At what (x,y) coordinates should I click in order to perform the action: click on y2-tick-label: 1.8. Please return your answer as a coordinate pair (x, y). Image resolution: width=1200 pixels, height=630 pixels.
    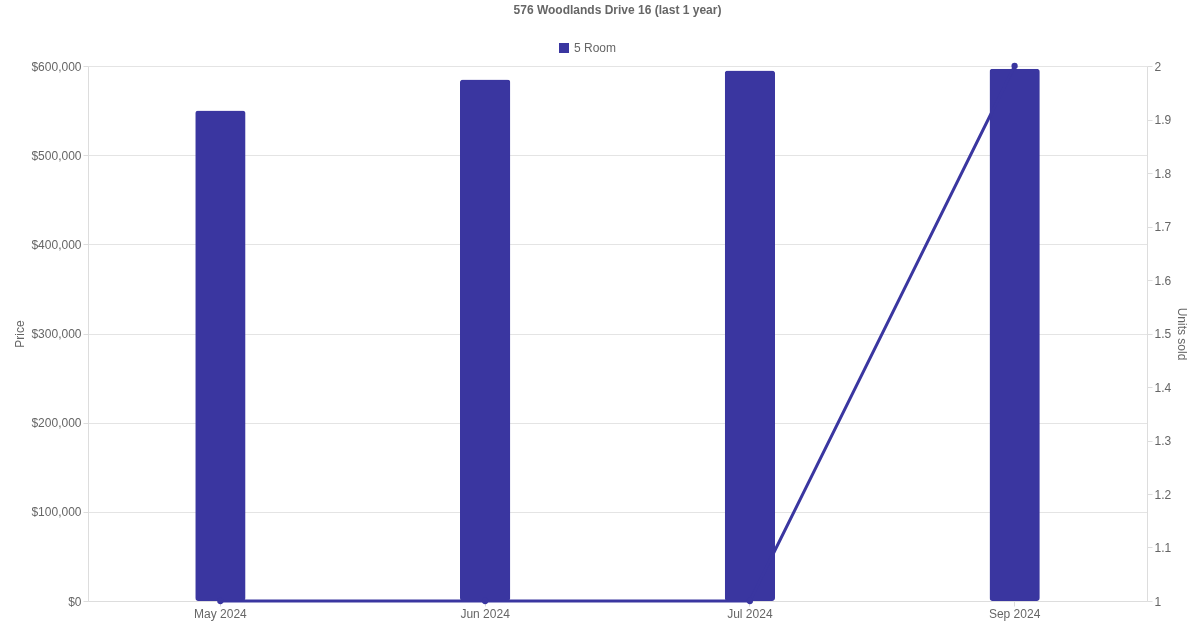
    Looking at the image, I should click on (1163, 173).